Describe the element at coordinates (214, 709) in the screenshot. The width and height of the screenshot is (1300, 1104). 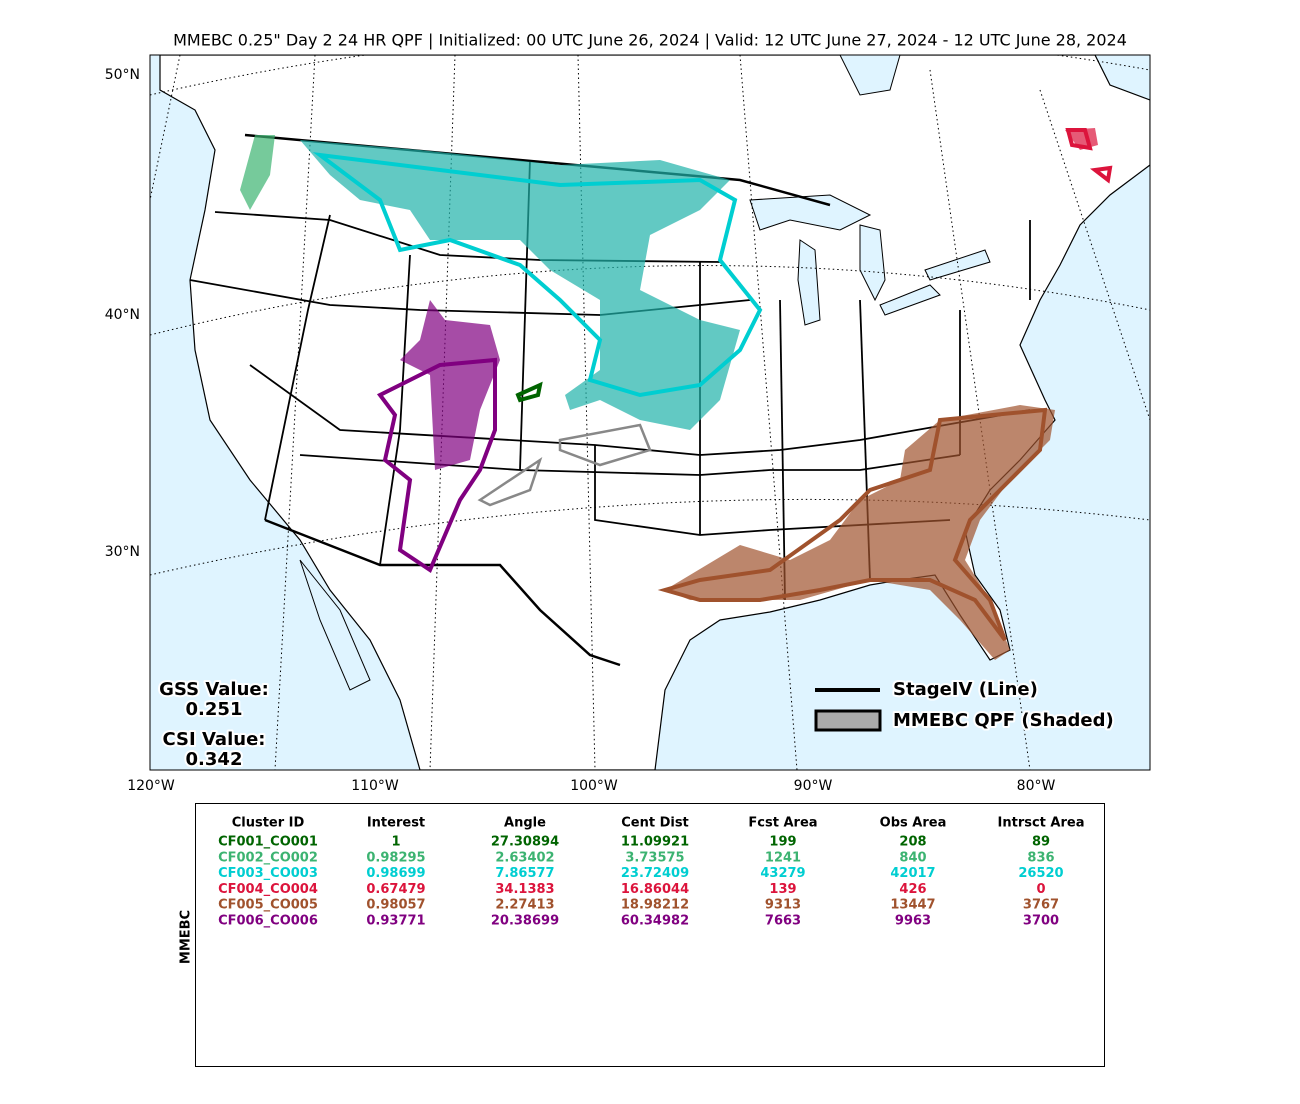
I see `score-value: 0.251` at that location.